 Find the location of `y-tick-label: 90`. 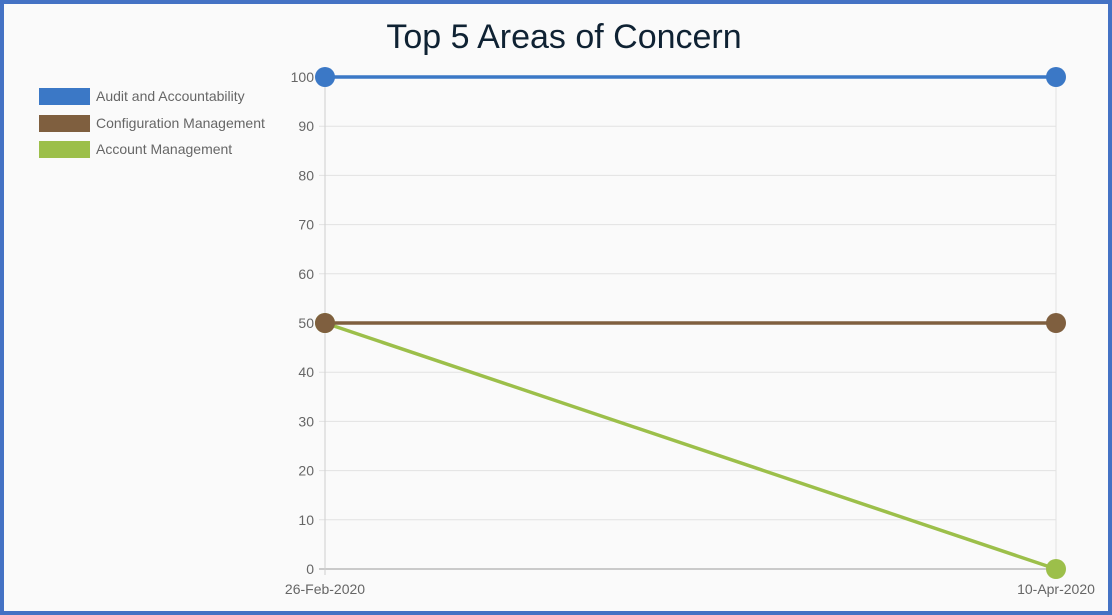

y-tick-label: 90 is located at coordinates (306, 126).